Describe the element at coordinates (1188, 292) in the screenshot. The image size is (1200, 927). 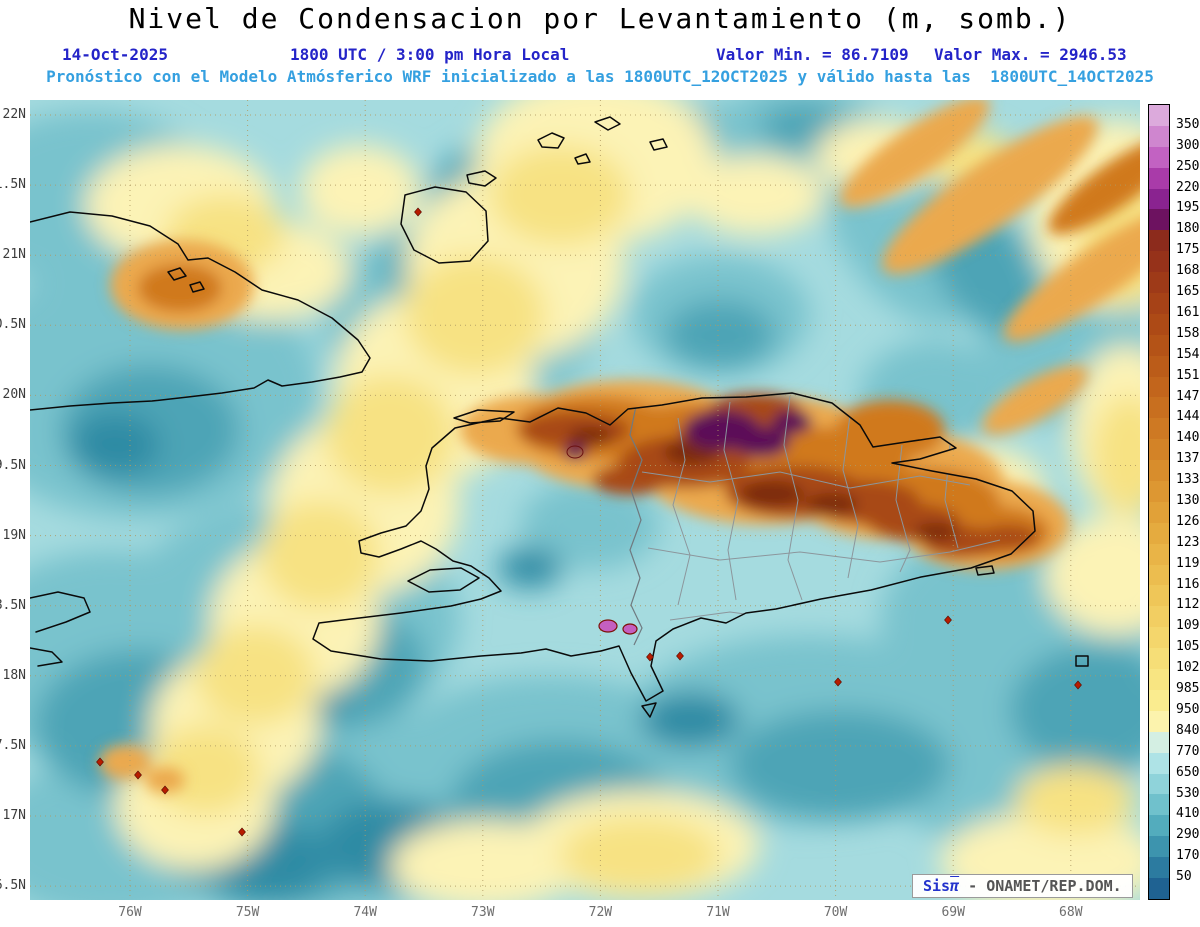
I see `colorbar-level-1650: 1650` at that location.